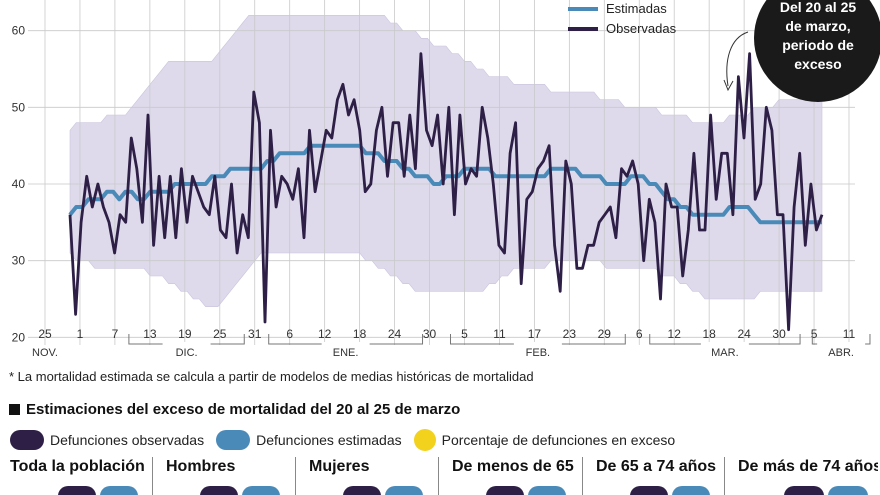 The image size is (880, 495). I want to click on y-tick-label: 20, so click(19, 337).